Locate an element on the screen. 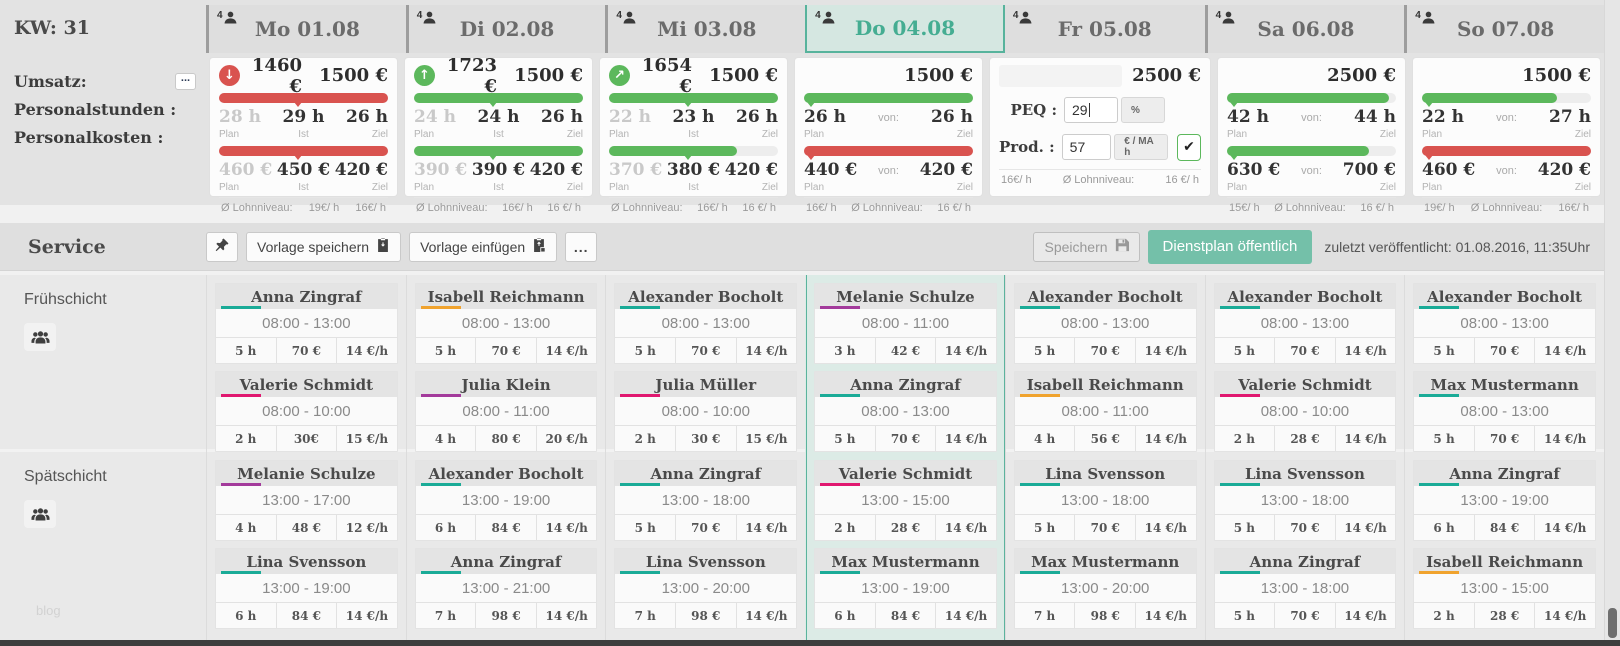  shift-card-header: Anna Zingraf is located at coordinates (1305, 561).